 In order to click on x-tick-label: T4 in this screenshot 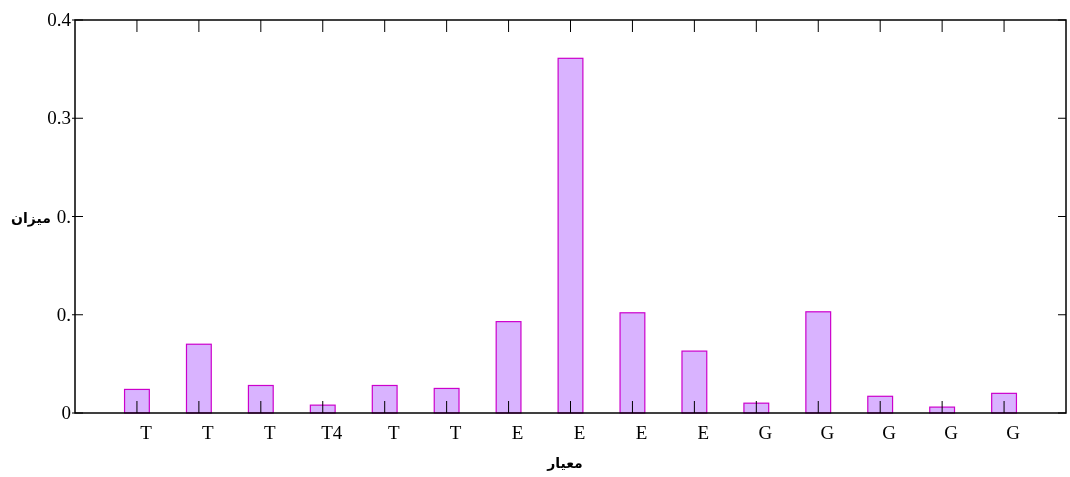, I will do `click(332, 432)`.